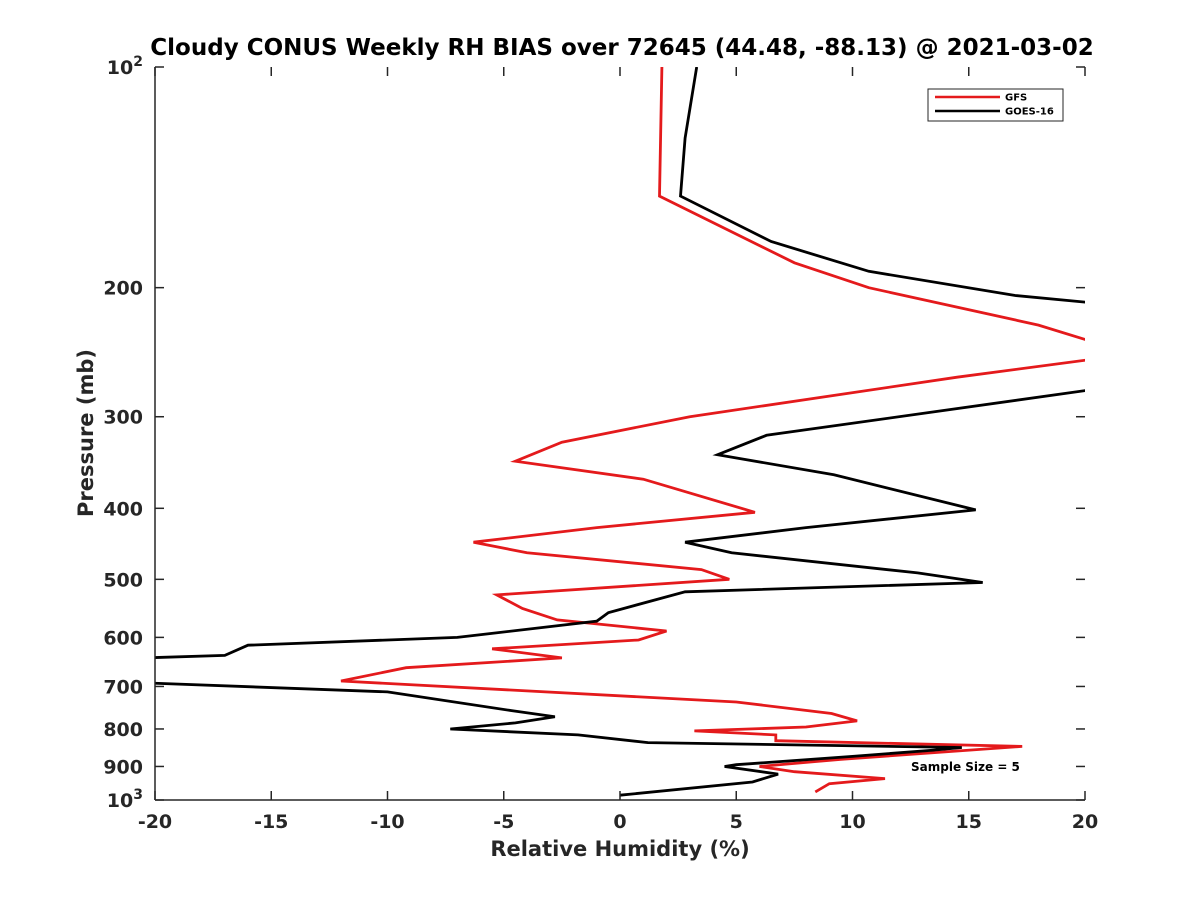  I want to click on sample-size-annotation: Sample Size = 5, so click(965, 767).